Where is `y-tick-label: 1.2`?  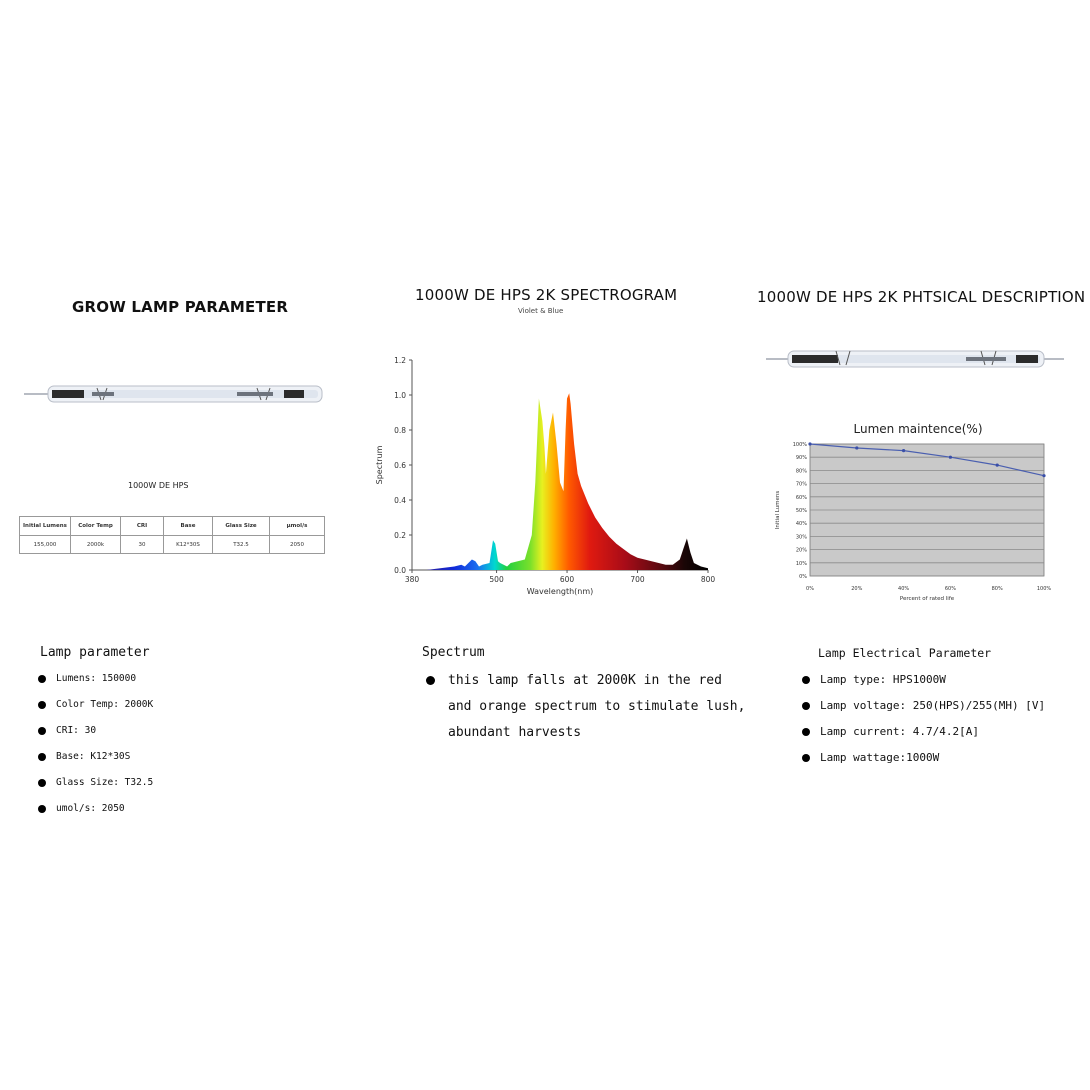
y-tick-label: 1.2 is located at coordinates (400, 360).